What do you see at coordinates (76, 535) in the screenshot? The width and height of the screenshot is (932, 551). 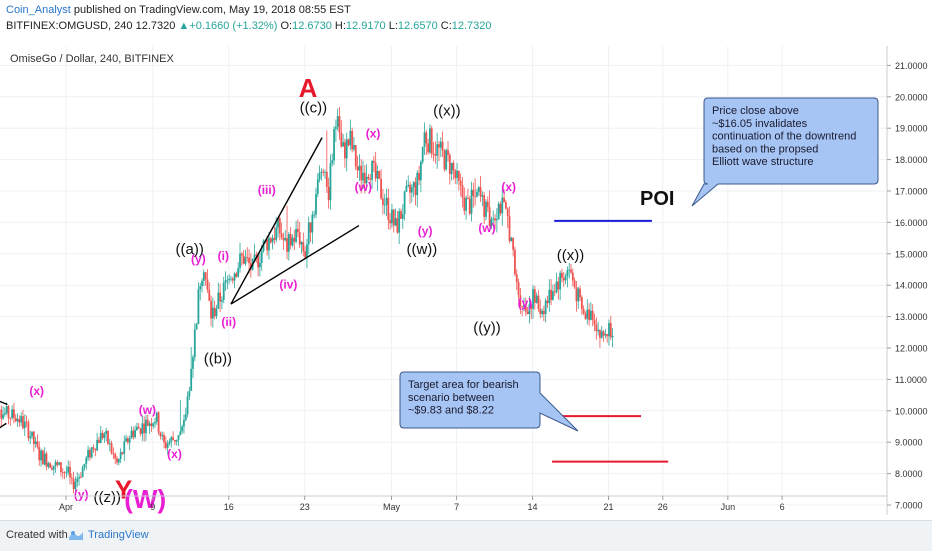 I see `tradingview-logo-icon` at bounding box center [76, 535].